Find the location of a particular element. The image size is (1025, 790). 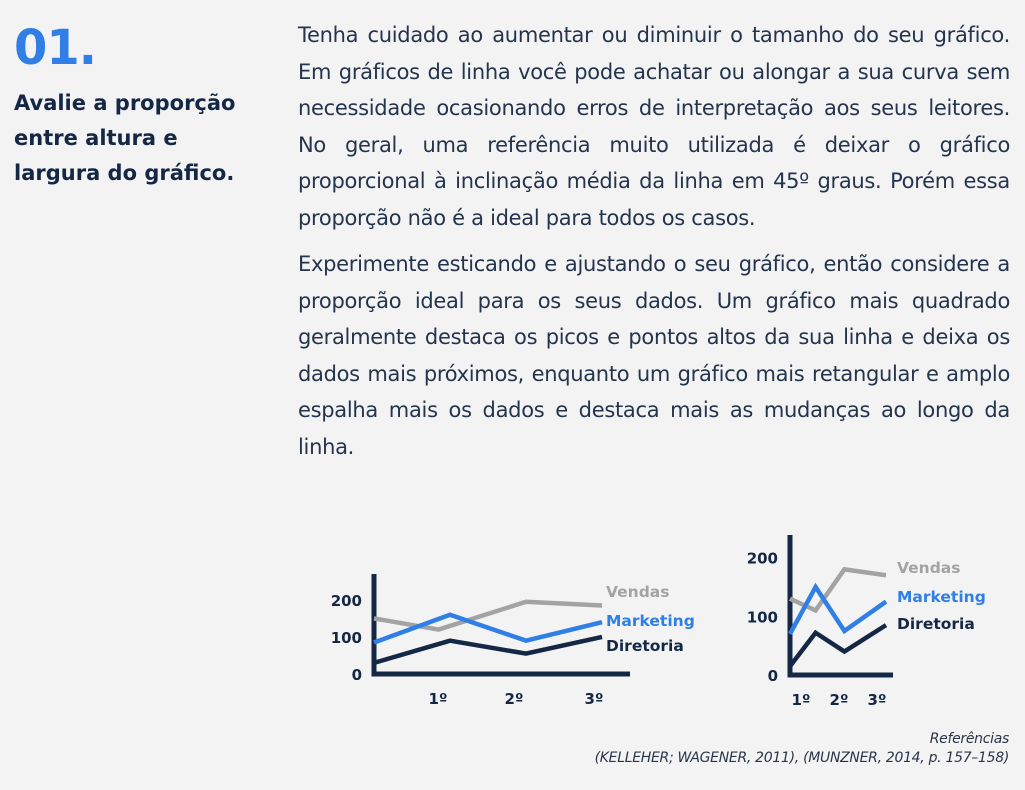

section-number: 01. is located at coordinates (55, 48).